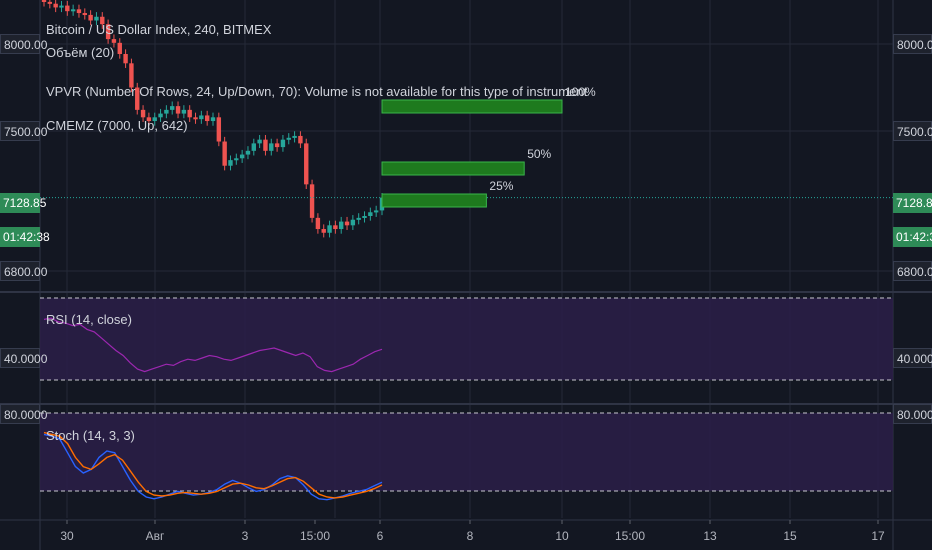 This screenshot has width=932, height=550. What do you see at coordinates (25, 237) in the screenshot?
I see `countdown-tag-left: 01:42:38` at bounding box center [25, 237].